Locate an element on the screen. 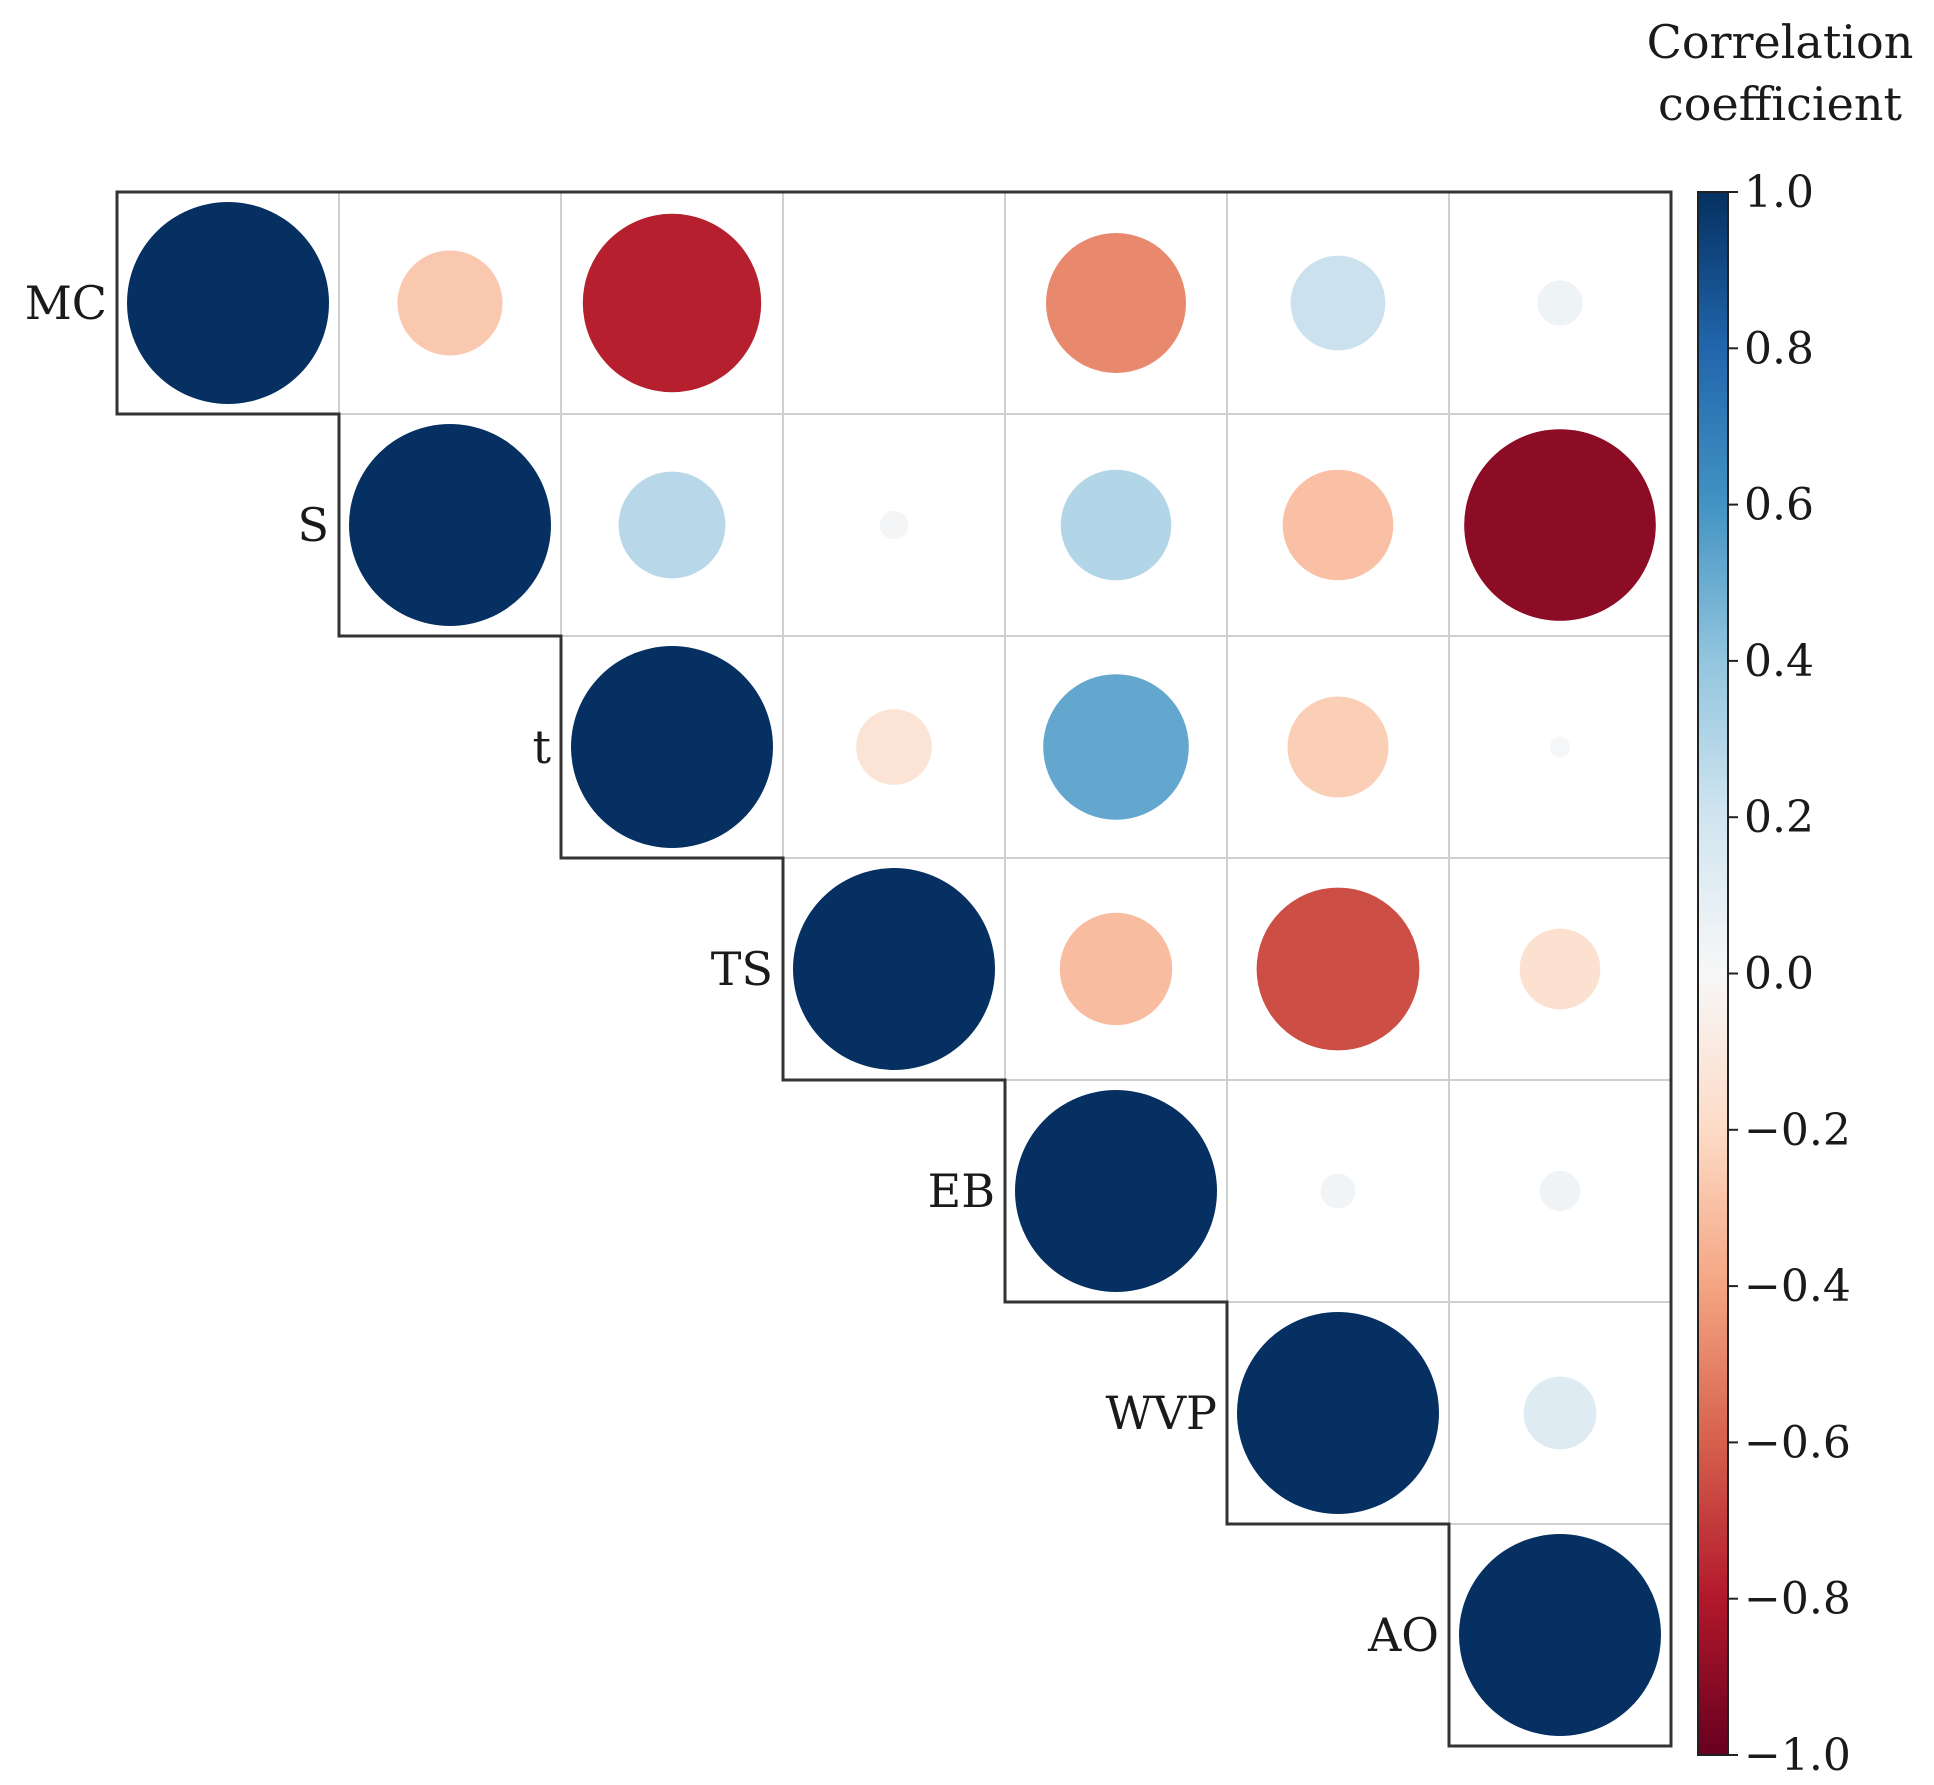 The height and width of the screenshot is (1785, 1934). colorbar-tick-label: 0.8 is located at coordinates (1779, 348).